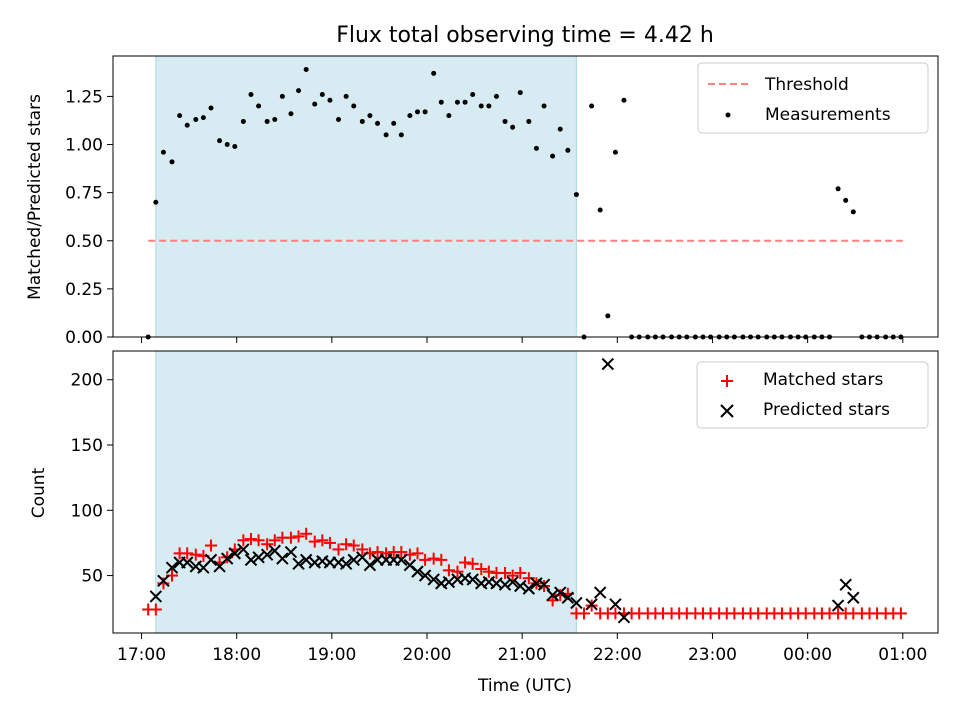  Describe the element at coordinates (427, 655) in the screenshot. I see `x-tick-label: 20:00` at that location.